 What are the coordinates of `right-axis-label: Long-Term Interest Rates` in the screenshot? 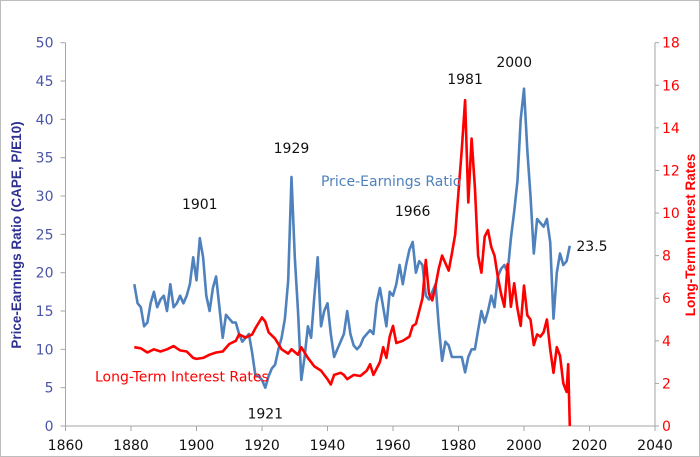 It's located at (690, 235).